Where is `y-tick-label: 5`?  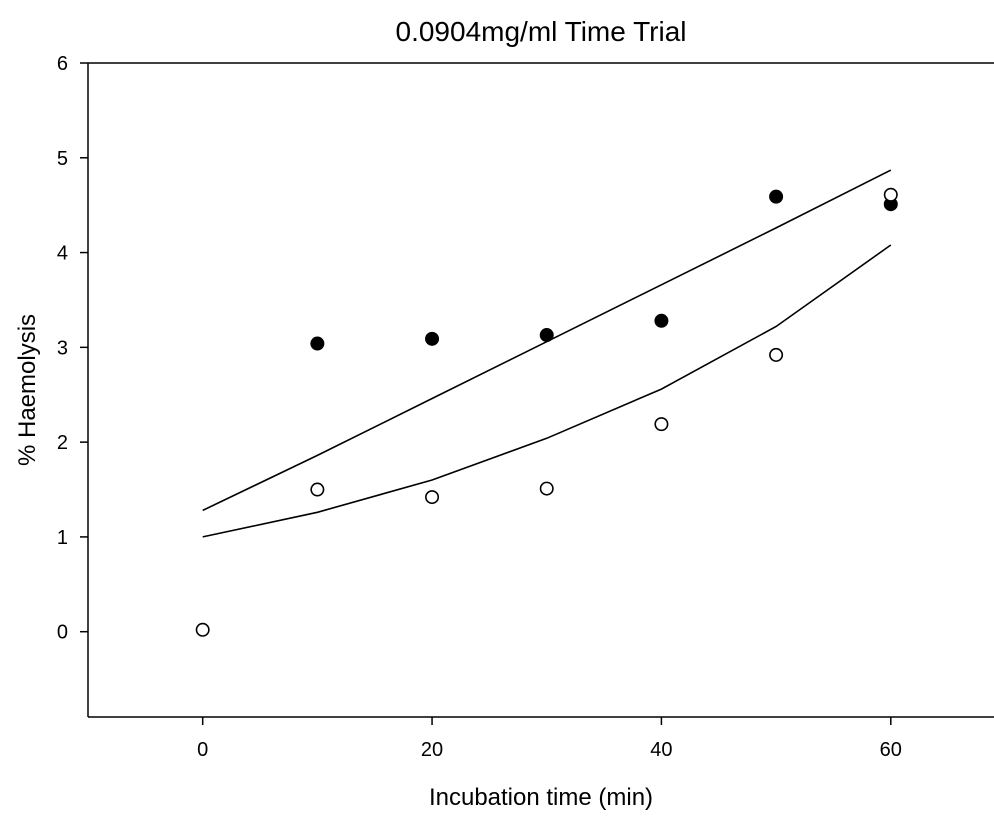
y-tick-label: 5 is located at coordinates (62, 159).